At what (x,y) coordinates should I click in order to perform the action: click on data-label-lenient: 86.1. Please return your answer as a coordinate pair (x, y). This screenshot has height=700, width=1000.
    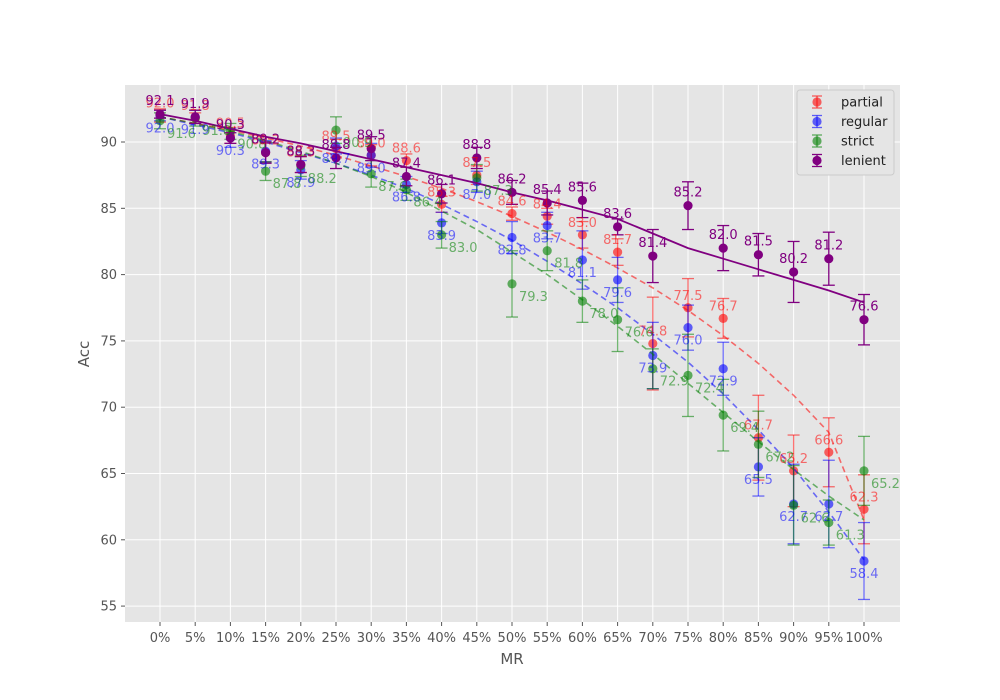
    Looking at the image, I should click on (441, 181).